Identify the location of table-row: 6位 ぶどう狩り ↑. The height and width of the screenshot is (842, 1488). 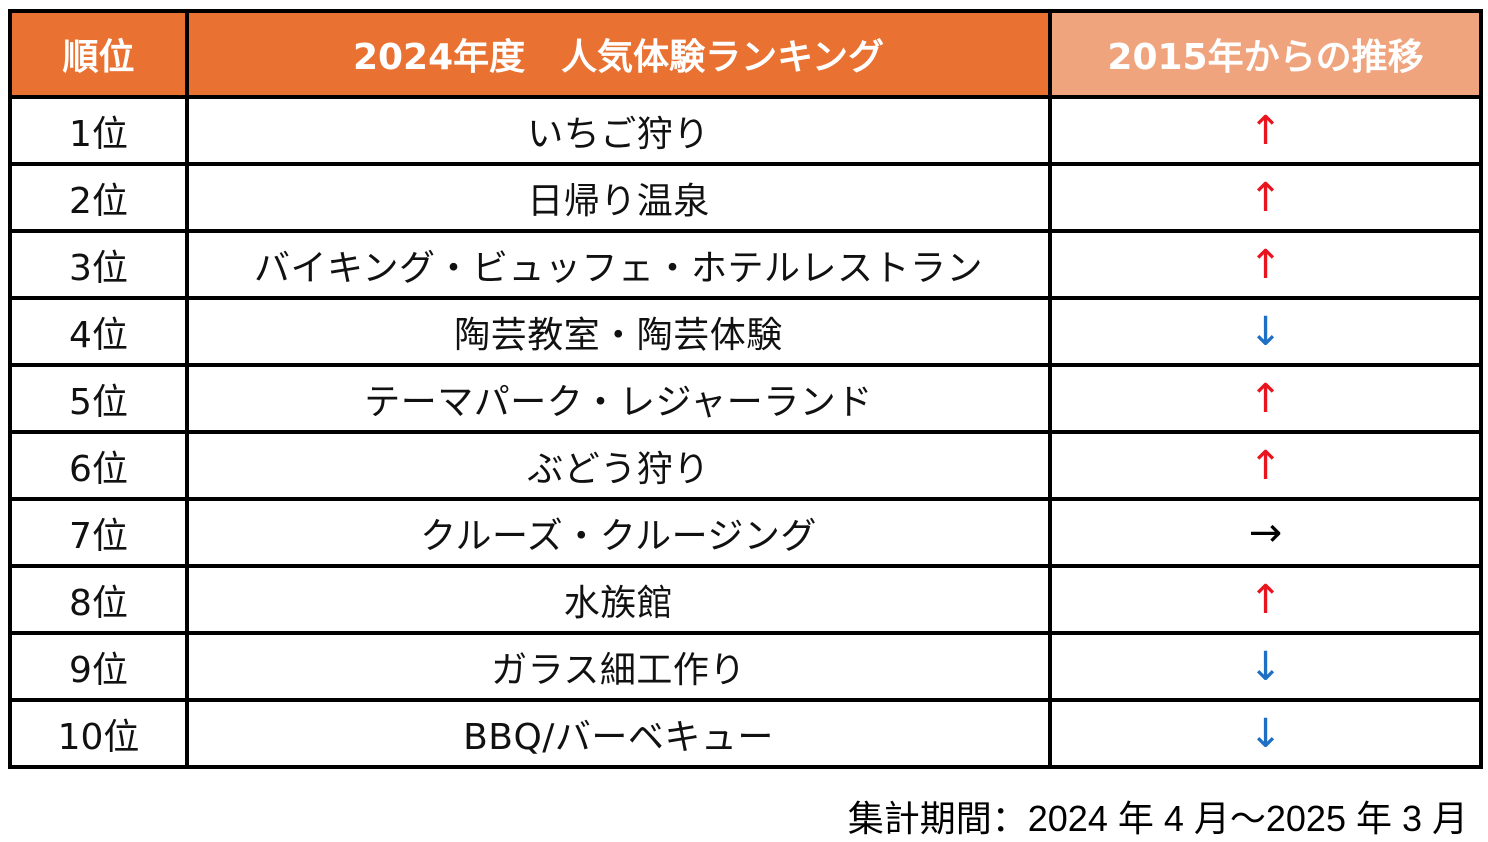
(745, 465).